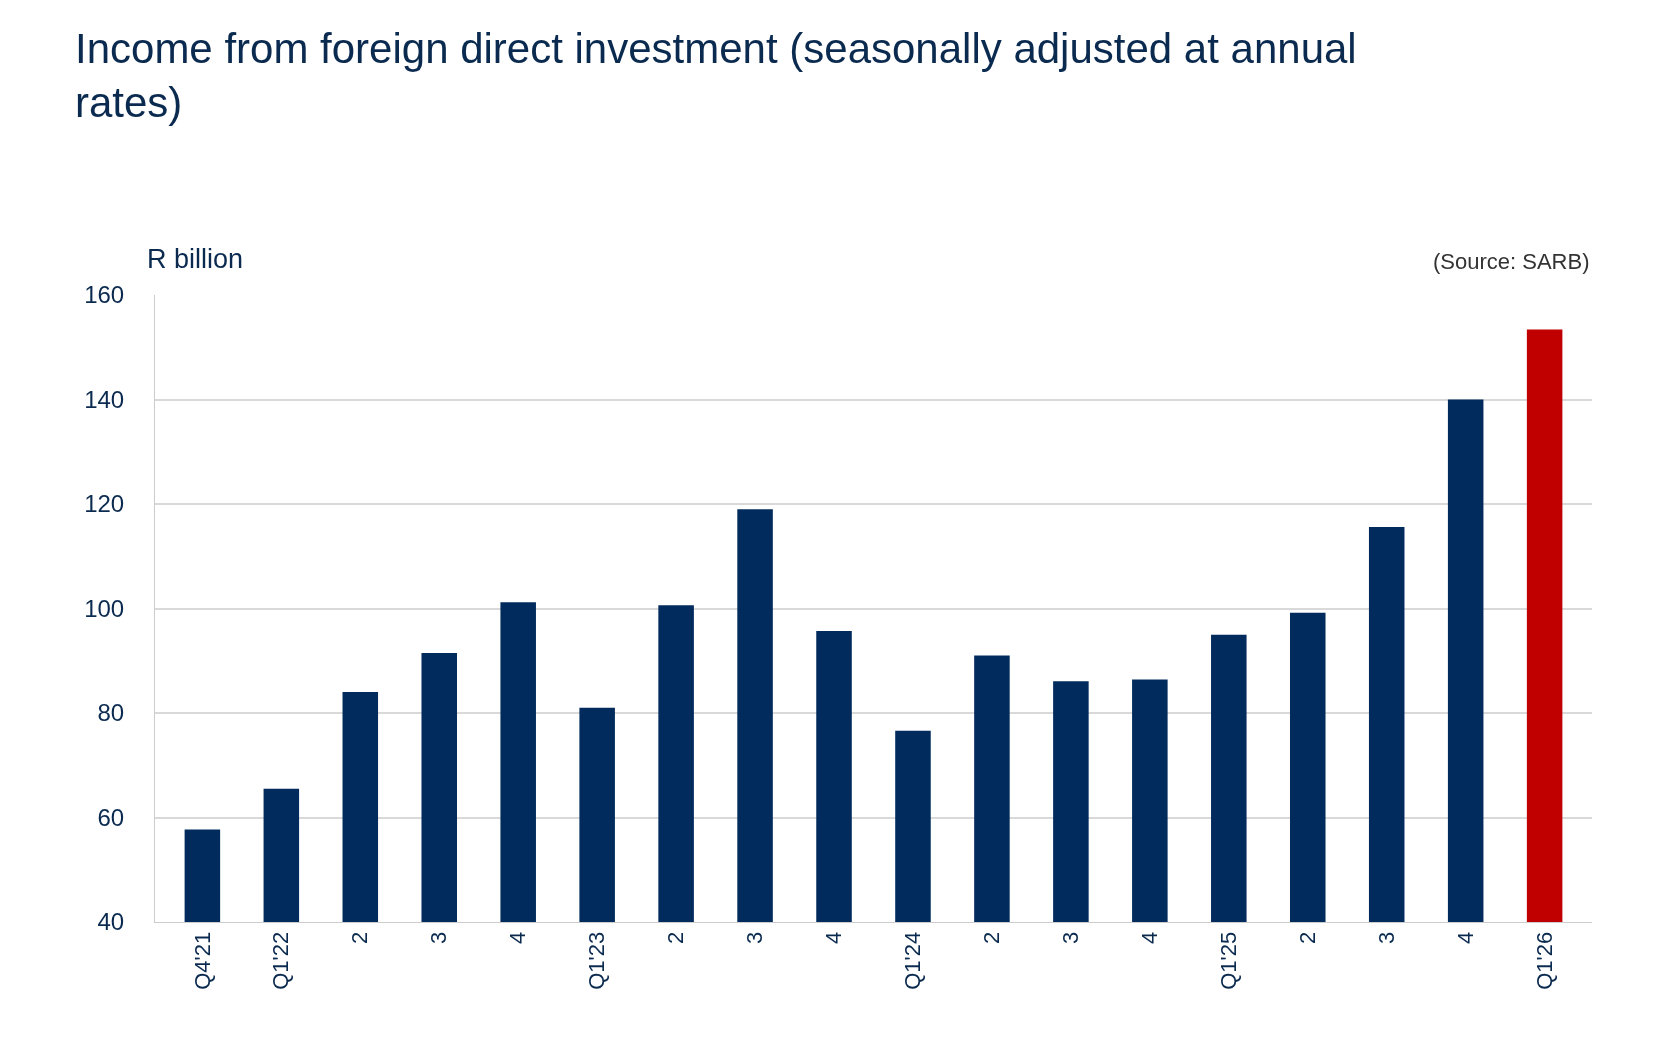 This screenshot has width=1667, height=1042. Describe the element at coordinates (1228, 960) in the screenshot. I see `x-tick-label: Q1'25` at that location.